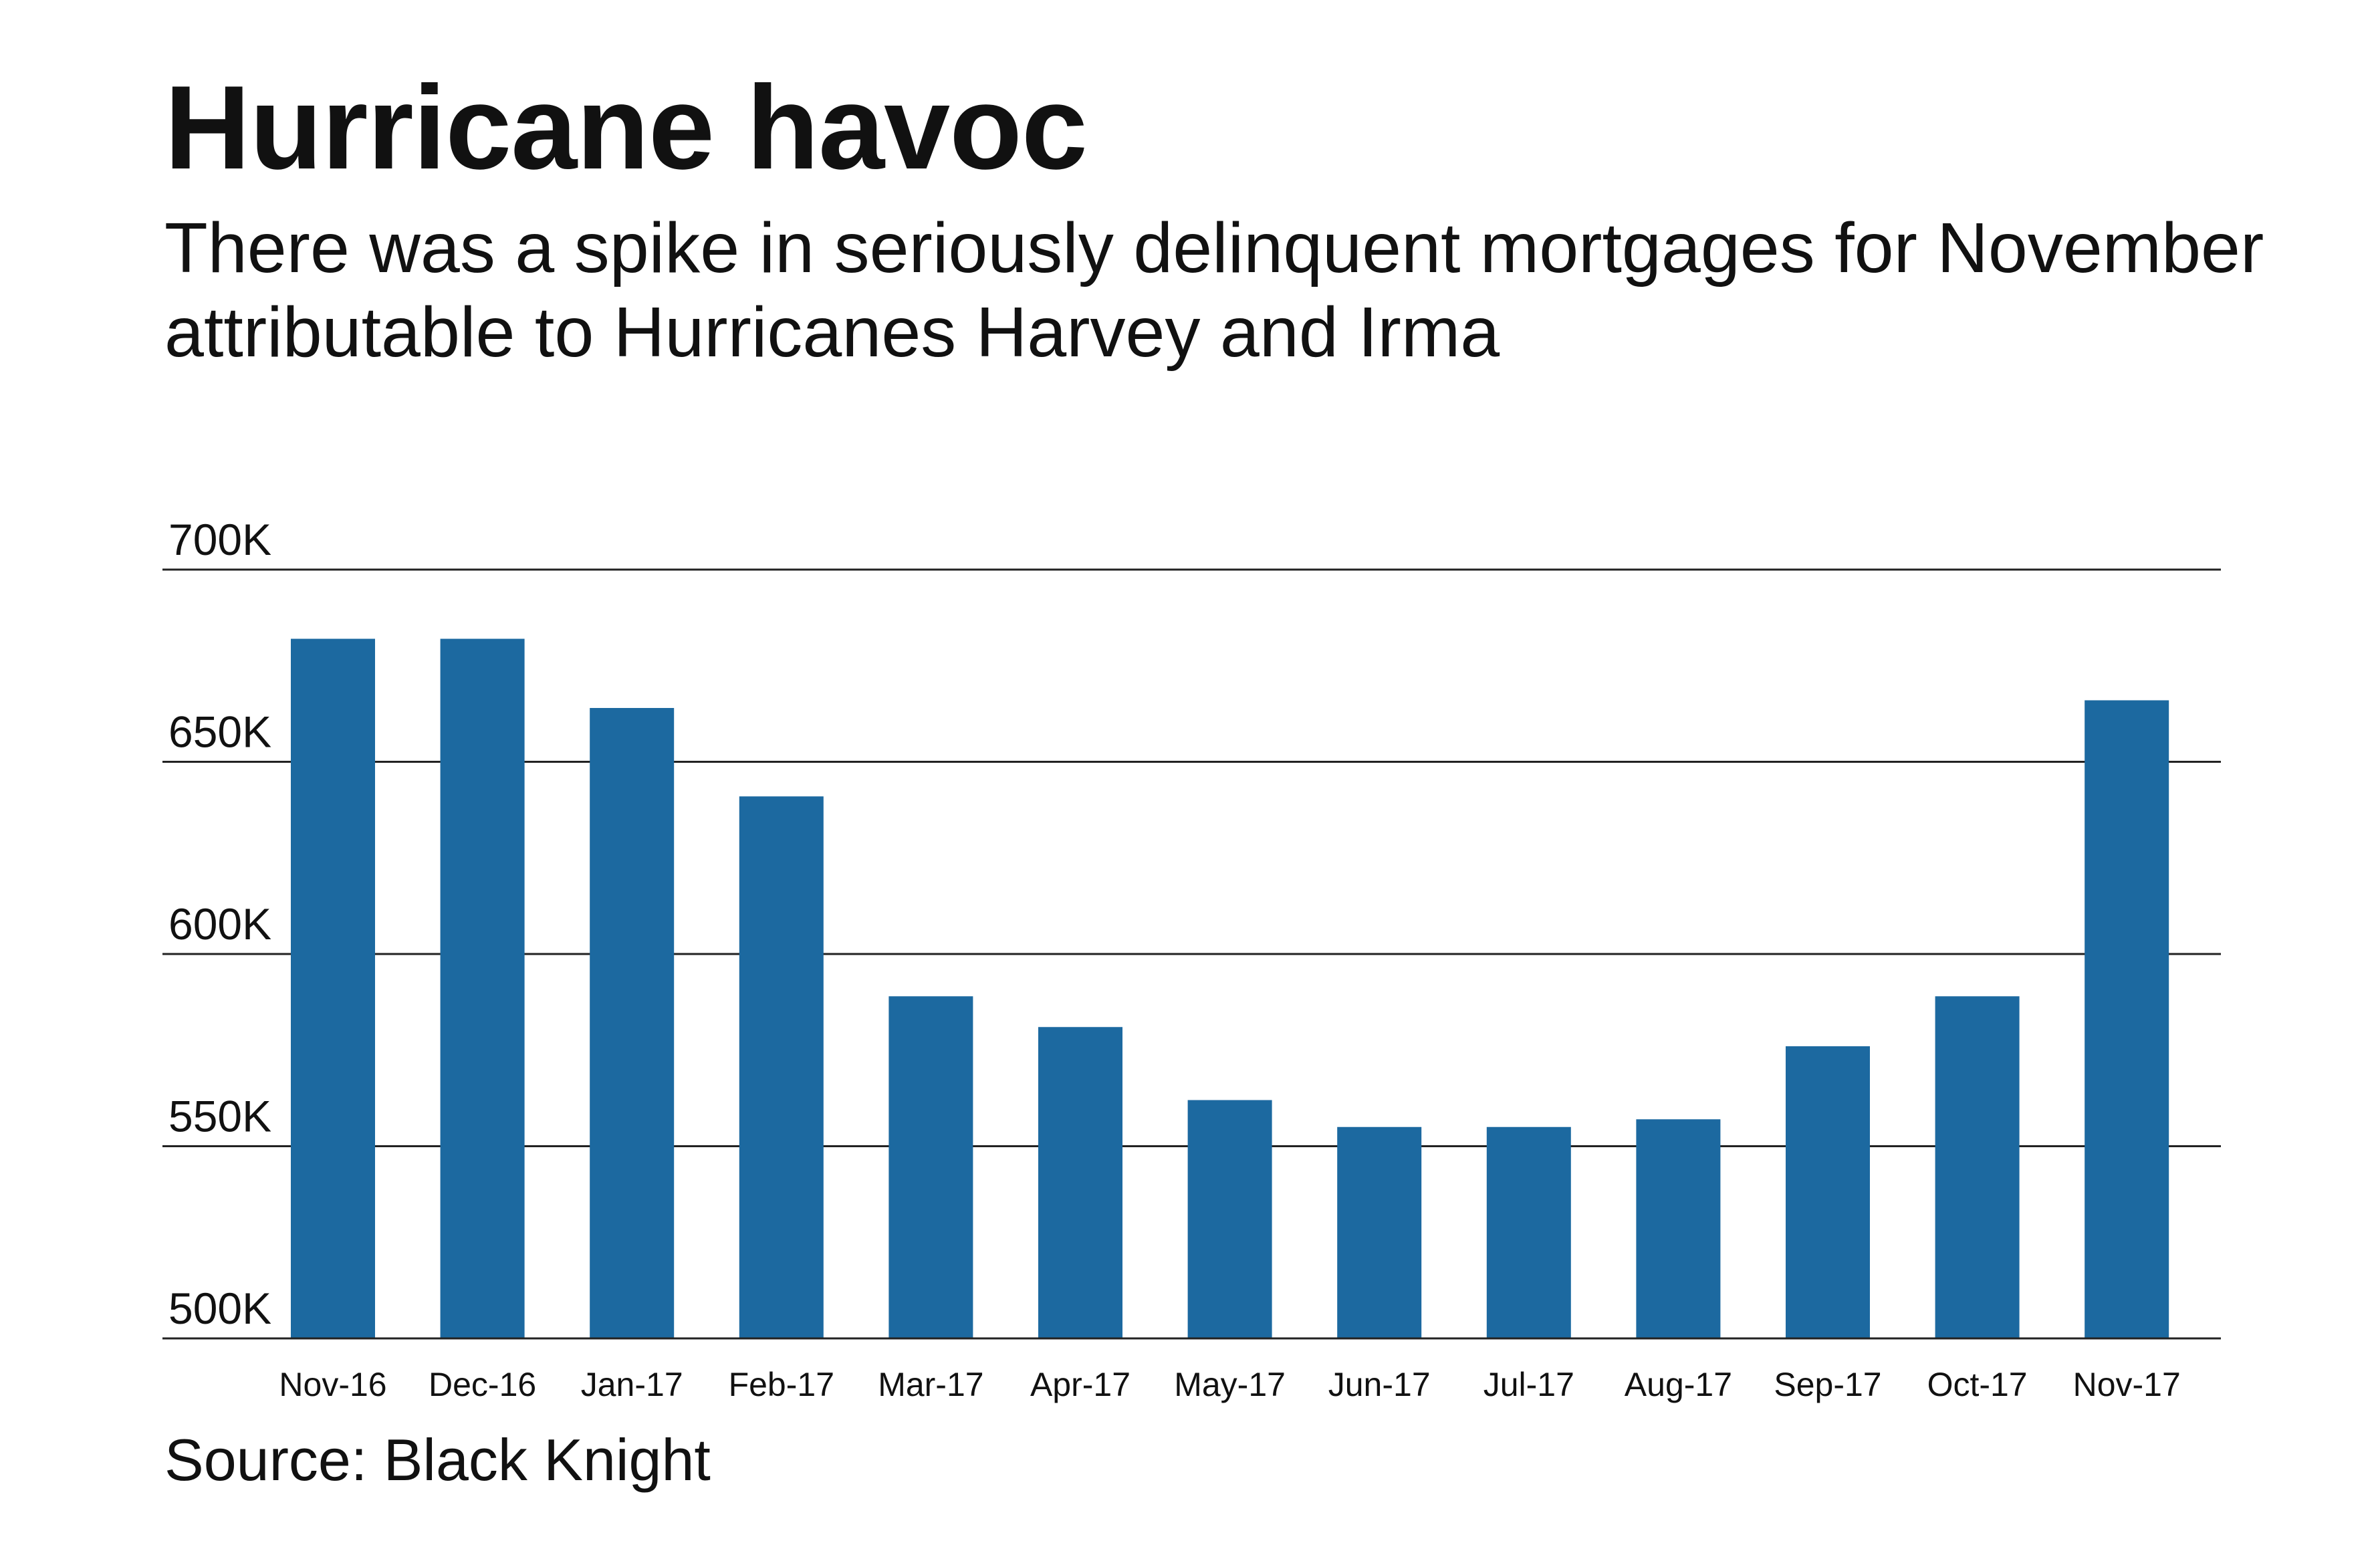  What do you see at coordinates (1528, 1385) in the screenshot?
I see `x-tick-label: Jul-17` at bounding box center [1528, 1385].